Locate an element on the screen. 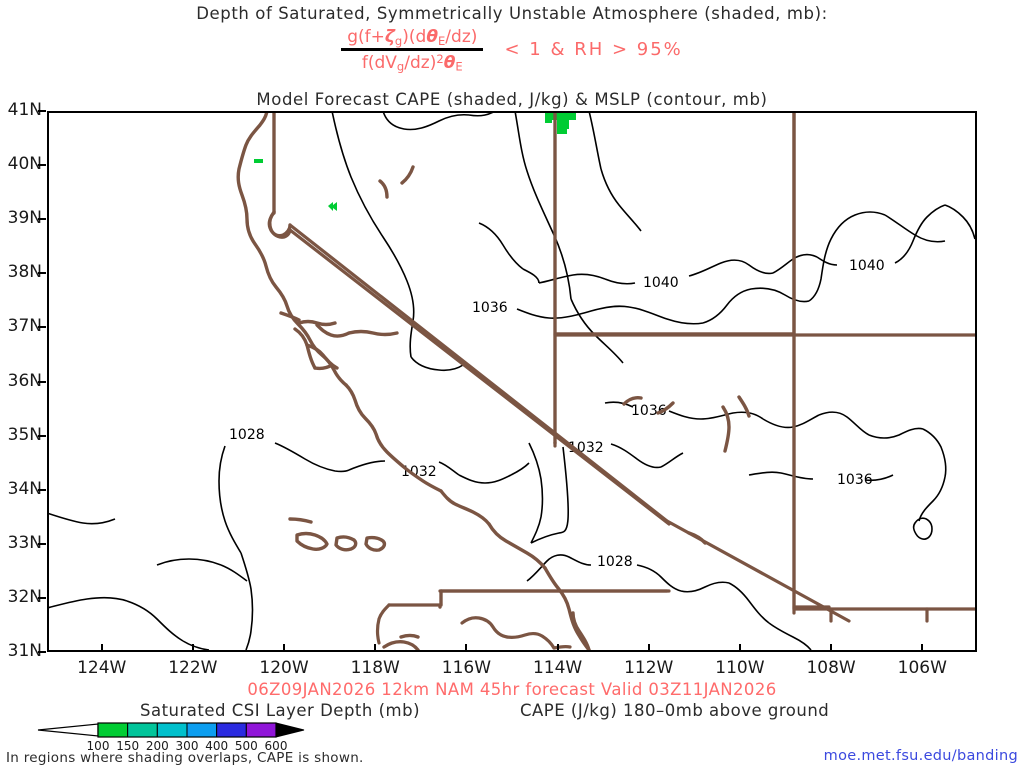  xtick-label-124W: 124W is located at coordinates (102, 668).